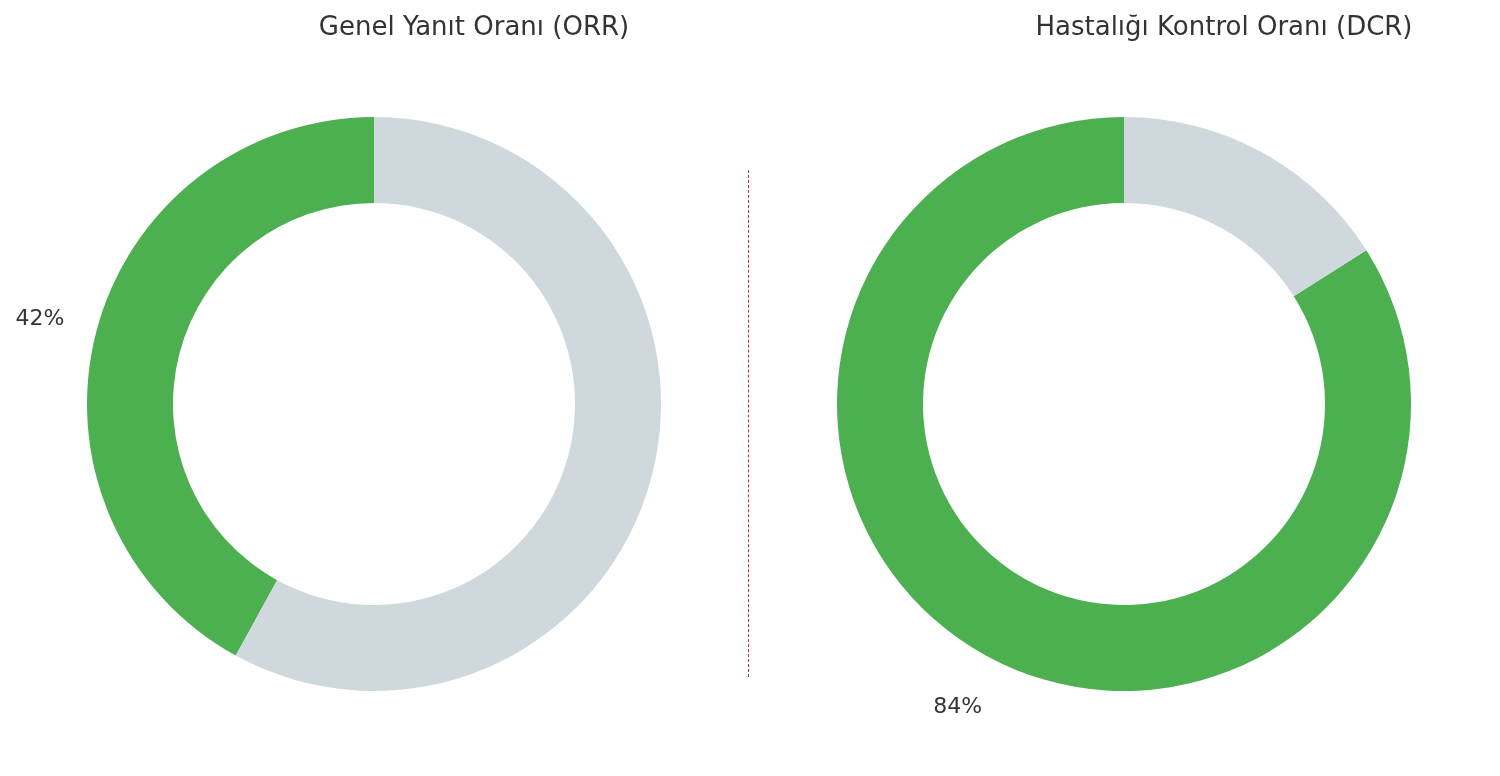 This screenshot has width=1500, height=776. Describe the element at coordinates (40, 318) in the screenshot. I see `data-label: 42%` at that location.